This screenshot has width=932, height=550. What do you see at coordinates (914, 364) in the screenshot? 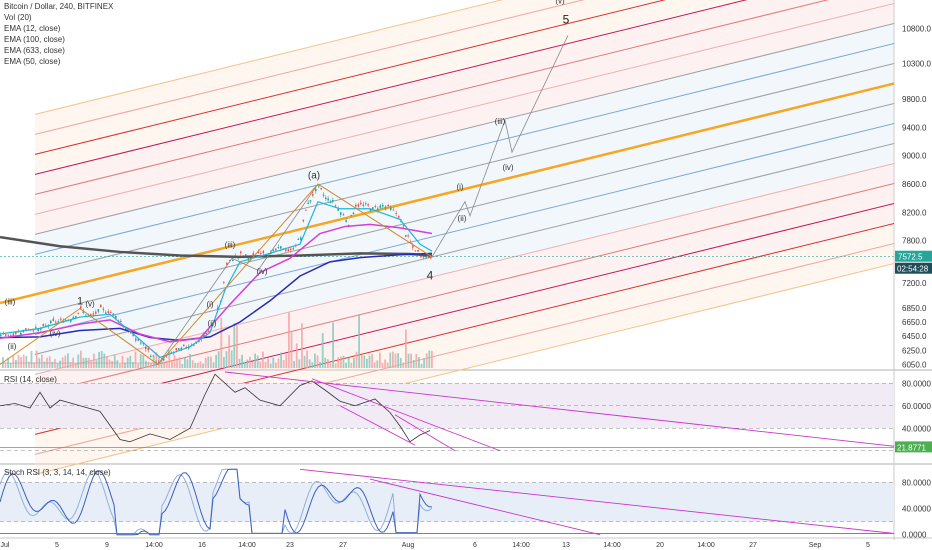
I see `price-tick-label: 6050.0` at bounding box center [914, 364].